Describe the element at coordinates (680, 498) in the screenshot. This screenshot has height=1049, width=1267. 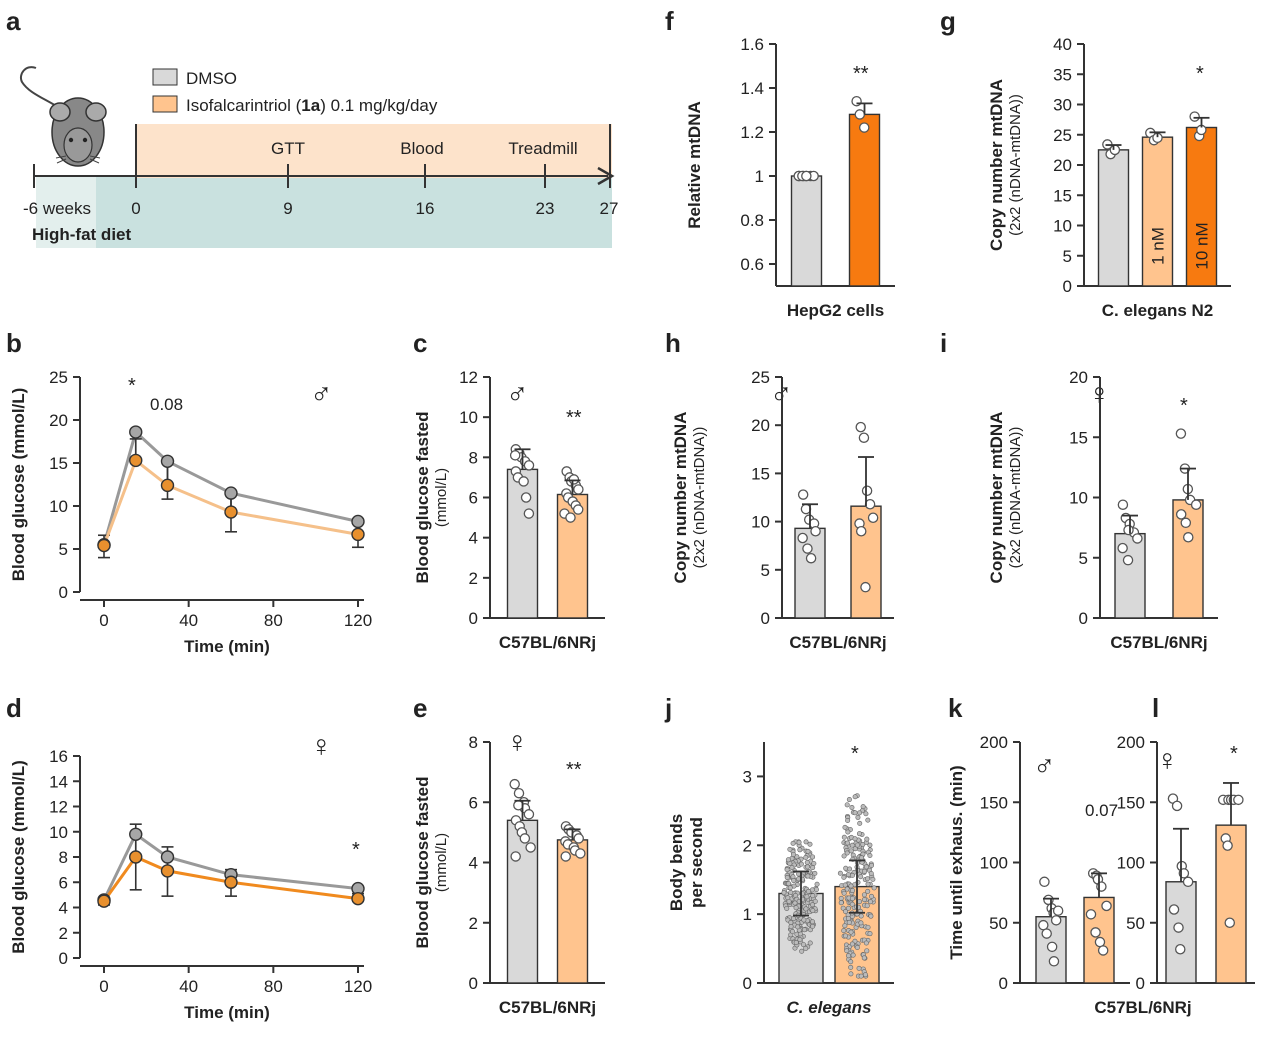
I see `y-axis-label: Copy number mtDNA` at that location.